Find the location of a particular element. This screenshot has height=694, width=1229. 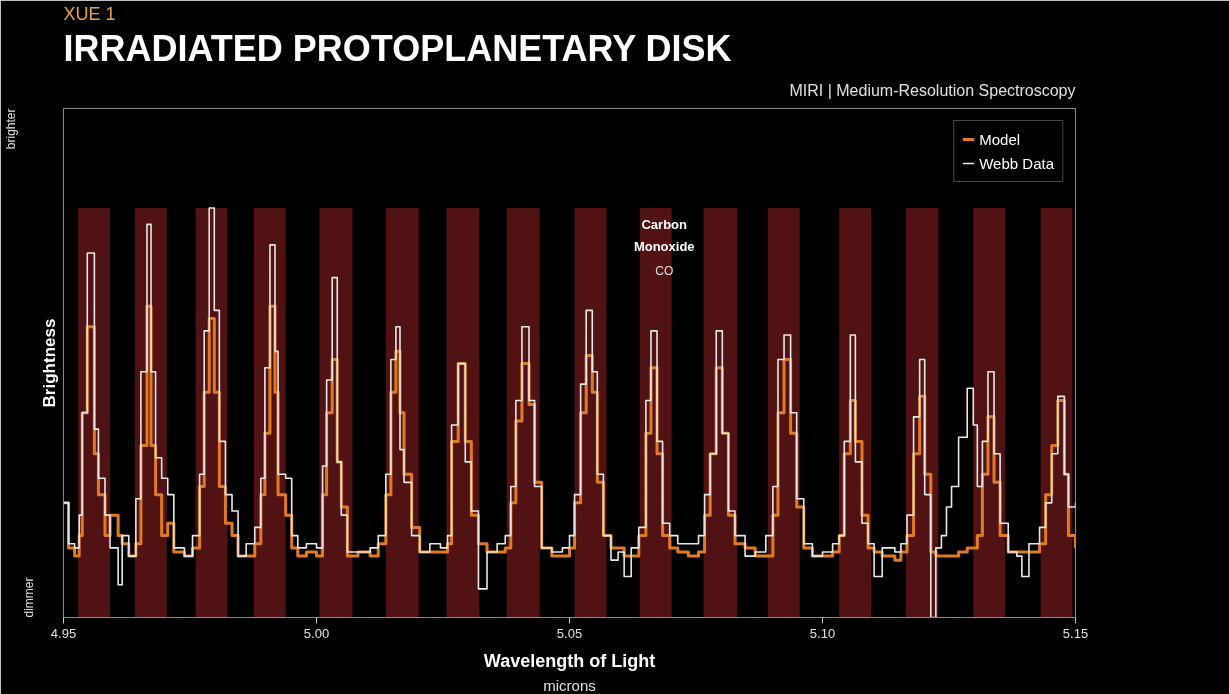

x-tick-label: 5.10 is located at coordinates (822, 633).